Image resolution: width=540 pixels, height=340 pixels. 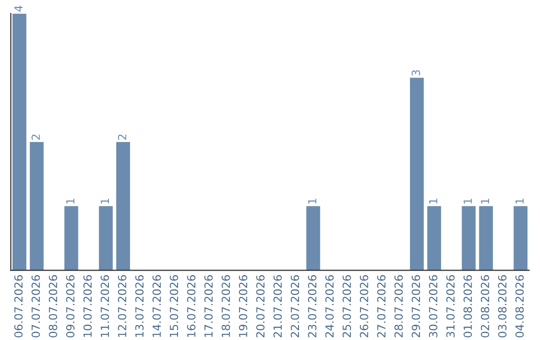 What do you see at coordinates (226, 306) in the screenshot?
I see `x-tick-label: 18.07.2026` at bounding box center [226, 306].